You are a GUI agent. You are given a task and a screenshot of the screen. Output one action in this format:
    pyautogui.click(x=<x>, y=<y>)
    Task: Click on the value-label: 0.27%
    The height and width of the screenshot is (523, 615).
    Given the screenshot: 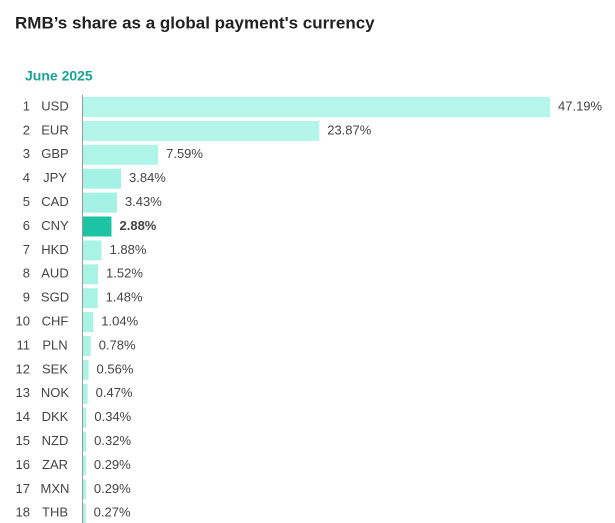 What is the action you would take?
    pyautogui.click(x=112, y=512)
    